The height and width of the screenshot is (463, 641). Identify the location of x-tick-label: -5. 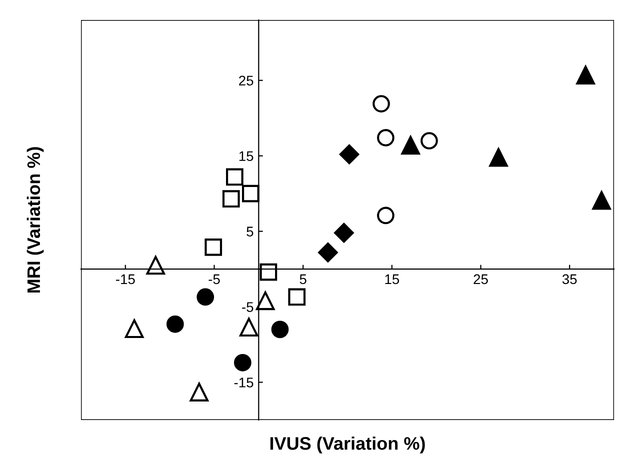
(214, 279).